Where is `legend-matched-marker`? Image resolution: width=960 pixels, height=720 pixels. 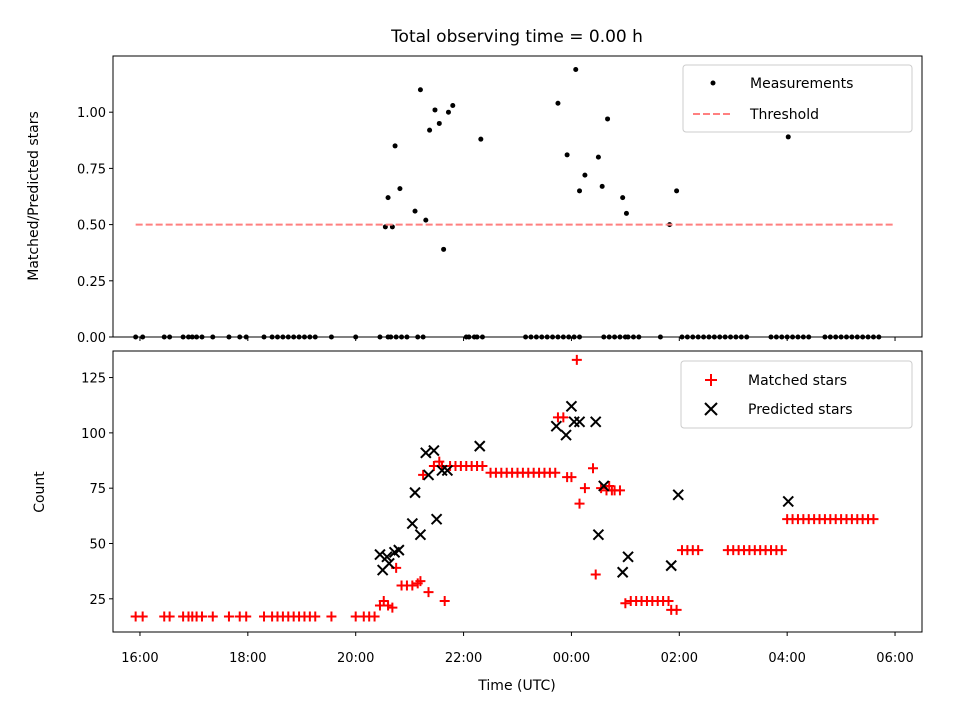 legend-matched-marker is located at coordinates (711, 380).